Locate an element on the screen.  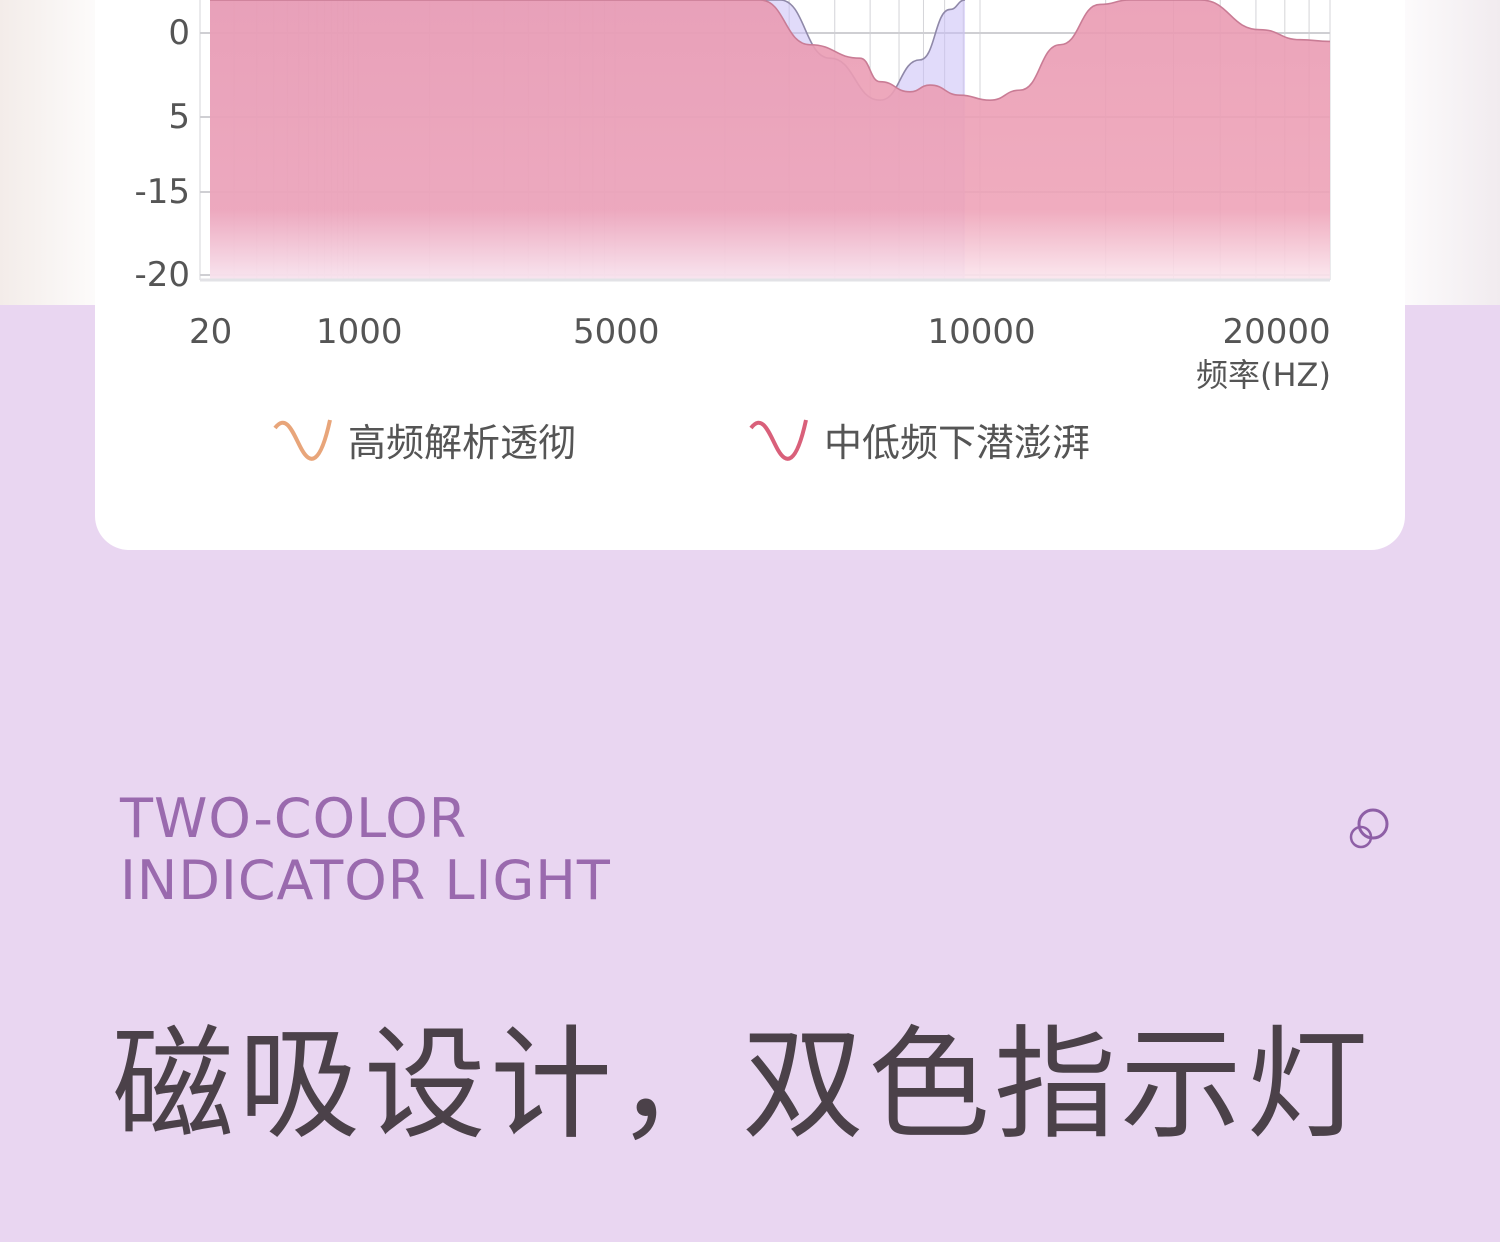
heading-english: TWO-COLOR INDICATOR LIGHT is located at coordinates (365, 850).